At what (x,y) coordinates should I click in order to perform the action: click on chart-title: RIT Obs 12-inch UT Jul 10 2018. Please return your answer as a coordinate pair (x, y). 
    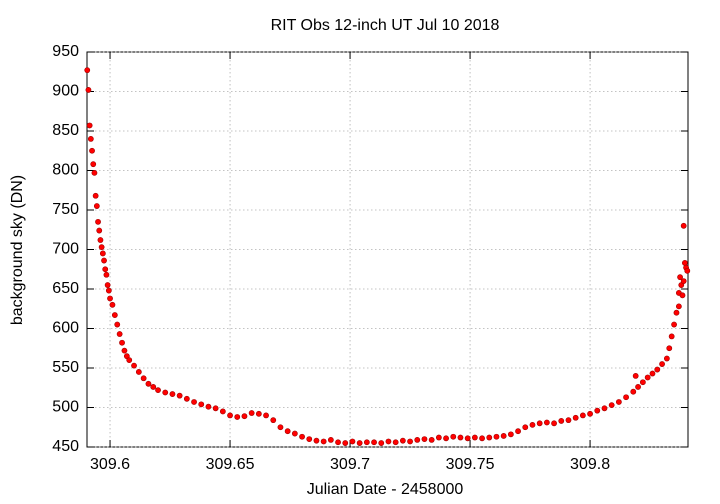
    Looking at the image, I should click on (385, 25).